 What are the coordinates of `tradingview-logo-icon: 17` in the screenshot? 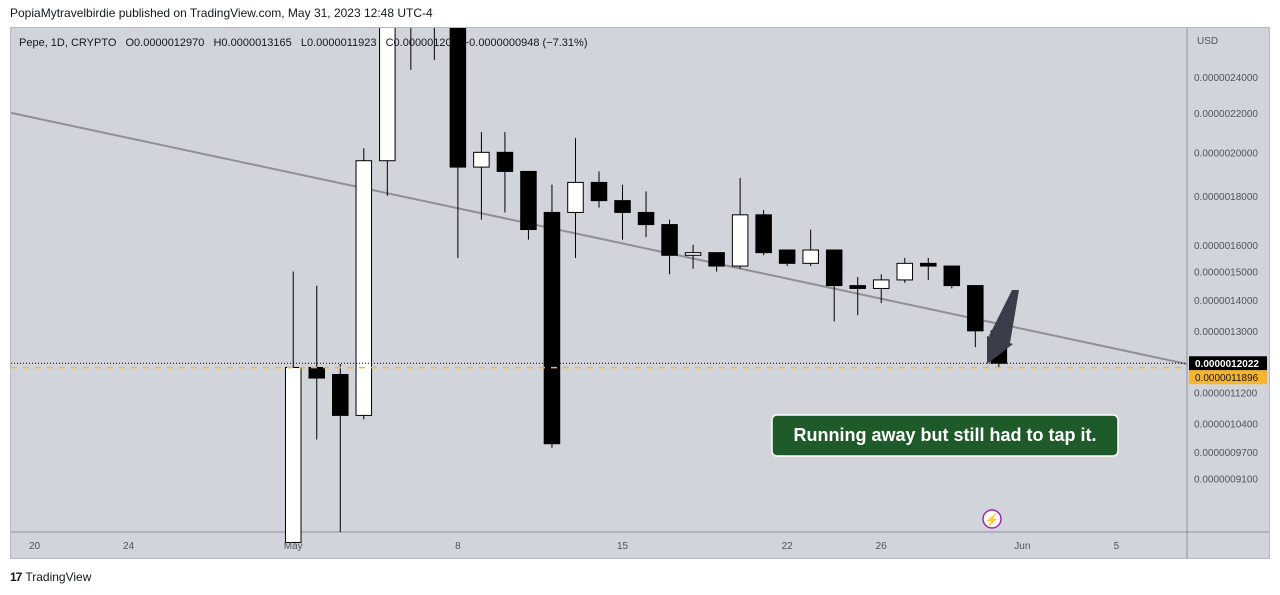 It's located at (16, 577).